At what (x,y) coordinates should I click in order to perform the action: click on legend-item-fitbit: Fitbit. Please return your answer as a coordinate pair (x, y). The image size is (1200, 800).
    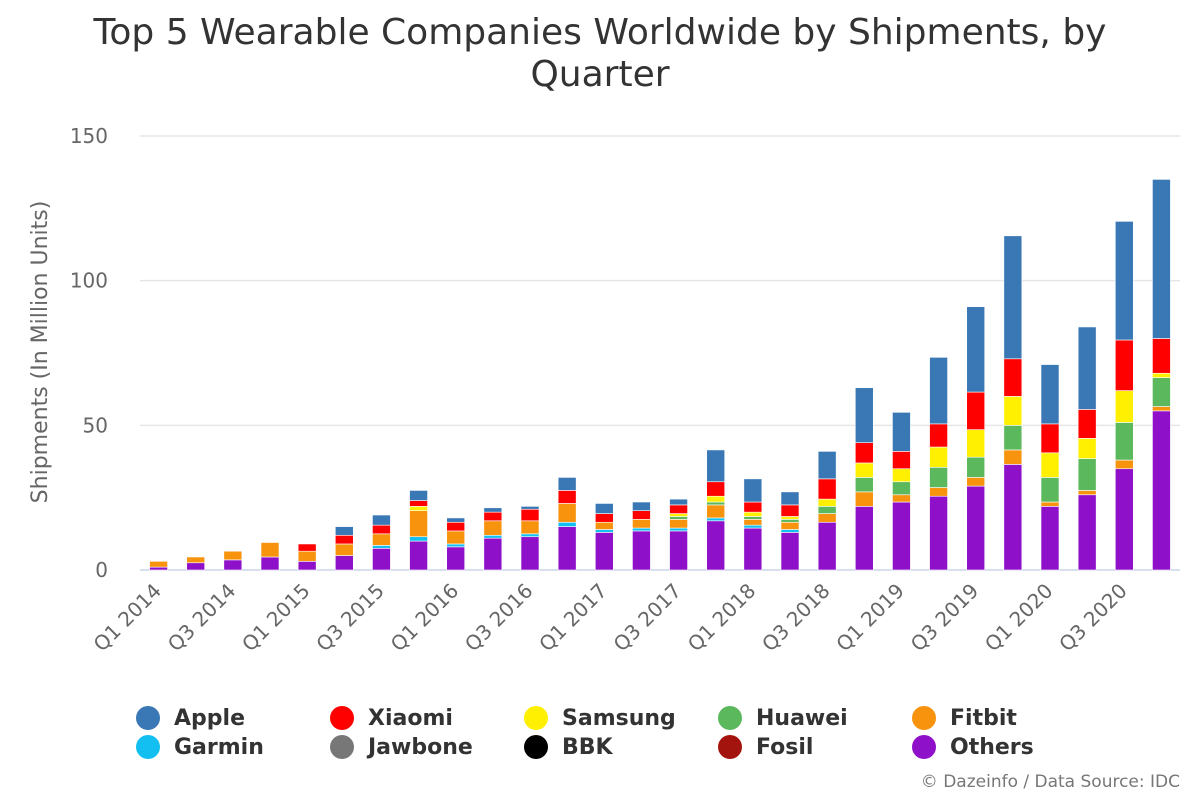
    Looking at the image, I should click on (964, 718).